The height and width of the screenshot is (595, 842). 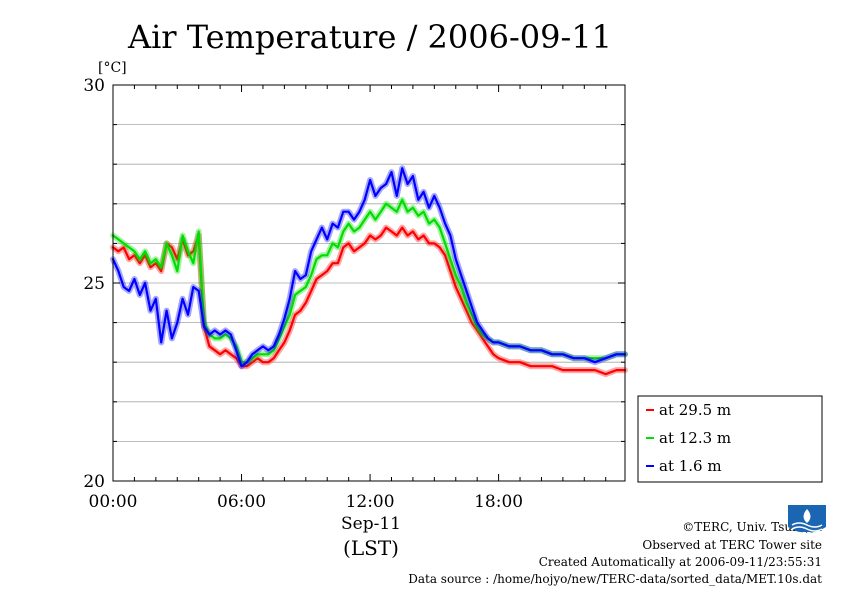 I want to click on y-tick-label: 20, so click(x=94, y=482).